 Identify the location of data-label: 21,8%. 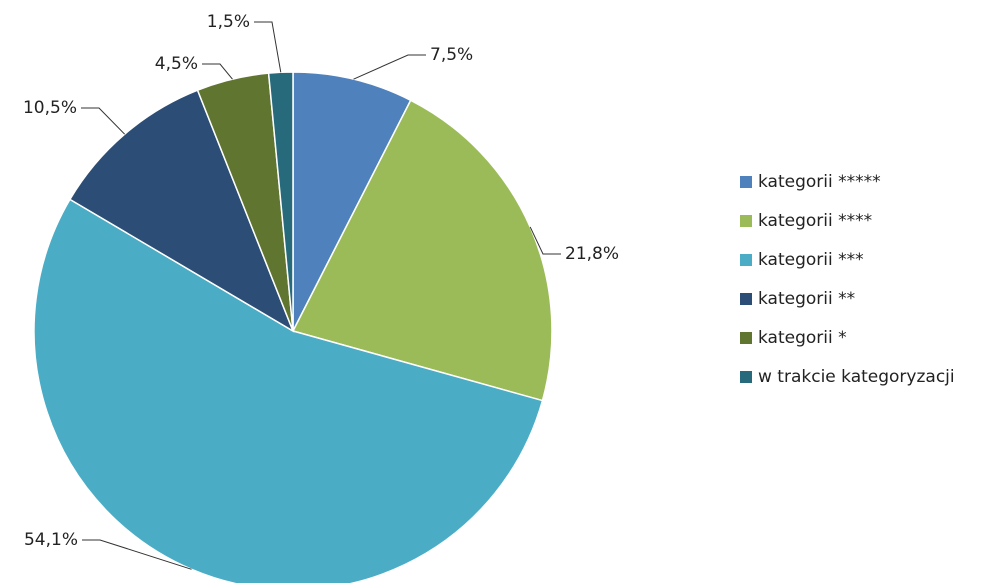
(592, 254).